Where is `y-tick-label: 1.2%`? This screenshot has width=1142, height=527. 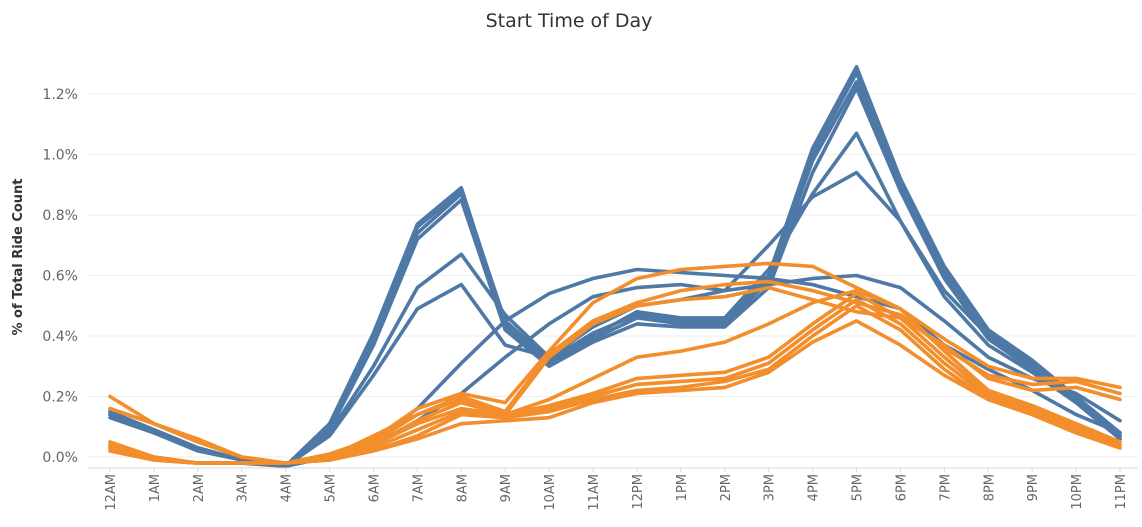 y-tick-label: 1.2% is located at coordinates (60, 95).